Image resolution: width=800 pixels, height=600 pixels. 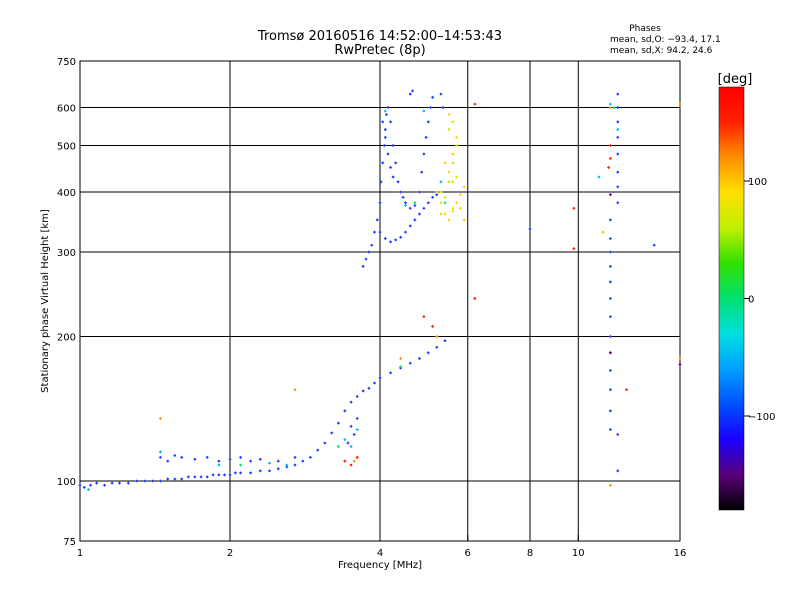 What do you see at coordinates (731, 298) in the screenshot?
I see `colorbar` at bounding box center [731, 298].